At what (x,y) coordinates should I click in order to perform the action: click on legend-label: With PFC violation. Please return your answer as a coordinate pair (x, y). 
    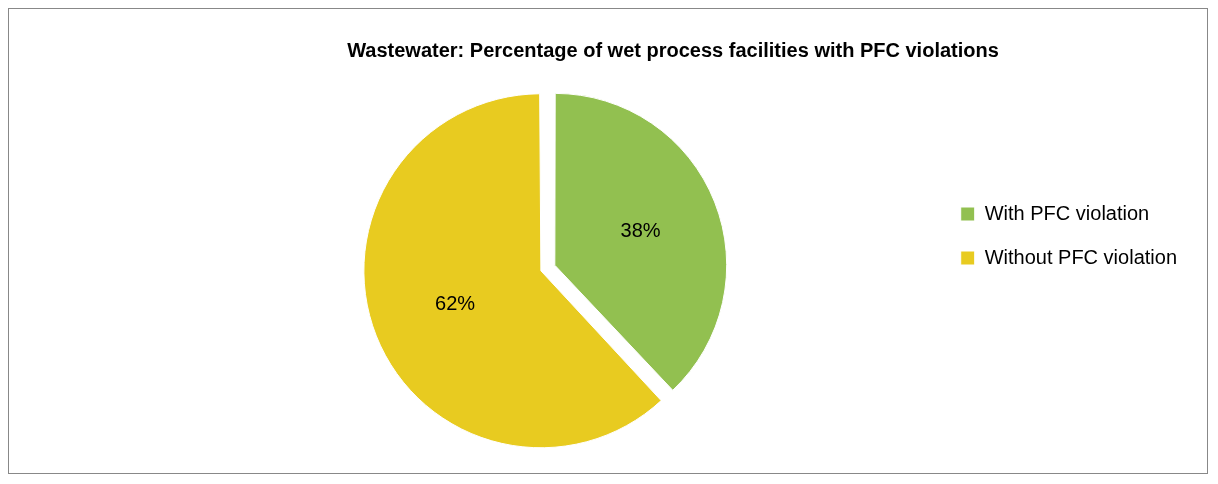
    Looking at the image, I should click on (1067, 212).